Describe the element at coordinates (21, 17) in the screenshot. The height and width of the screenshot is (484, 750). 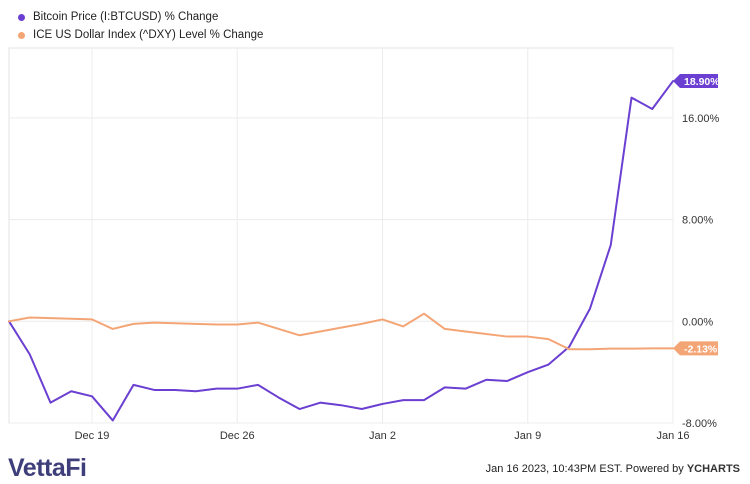
I see `legend-swatch-bitcoin` at that location.